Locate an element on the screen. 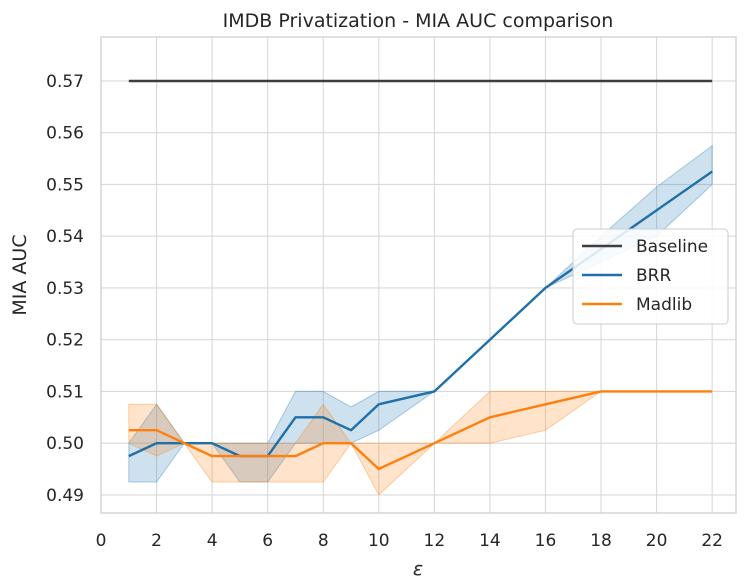 The height and width of the screenshot is (588, 748). x-tick-label: 22 is located at coordinates (712, 541).